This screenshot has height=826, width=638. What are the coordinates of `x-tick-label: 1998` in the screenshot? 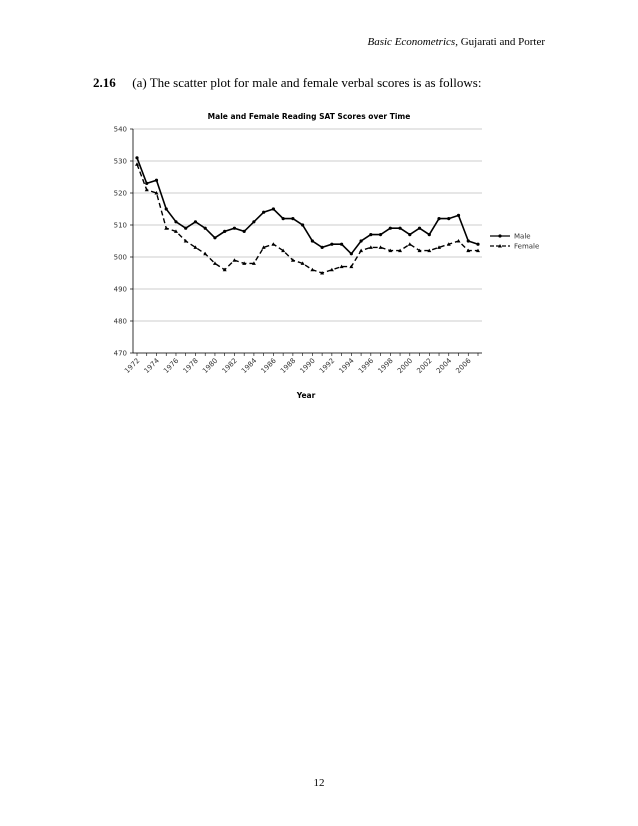 It's located at (385, 366).